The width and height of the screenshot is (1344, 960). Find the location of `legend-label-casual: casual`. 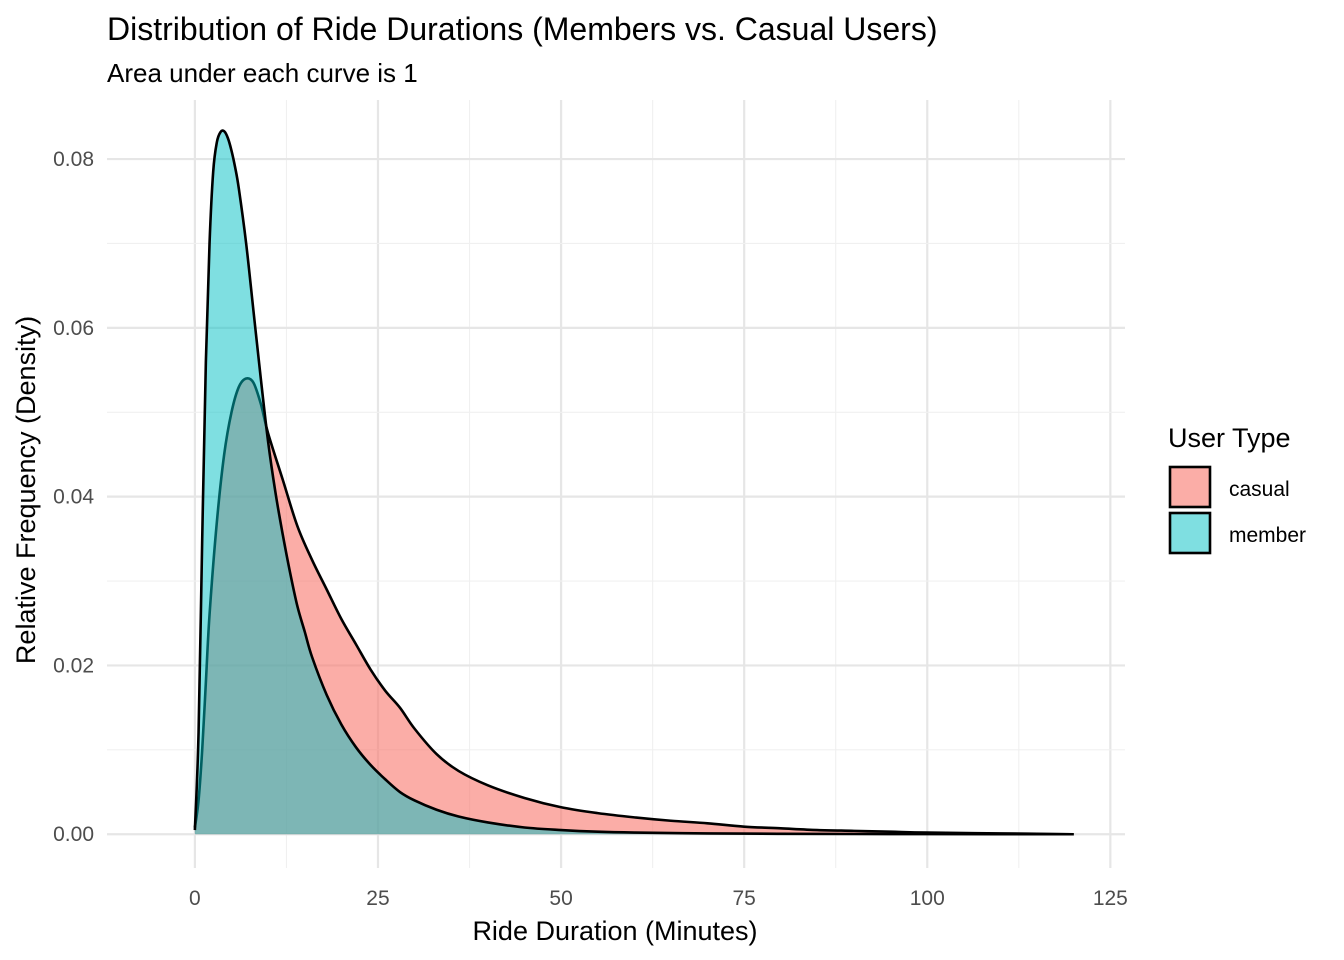

legend-label-casual: casual is located at coordinates (1259, 489).